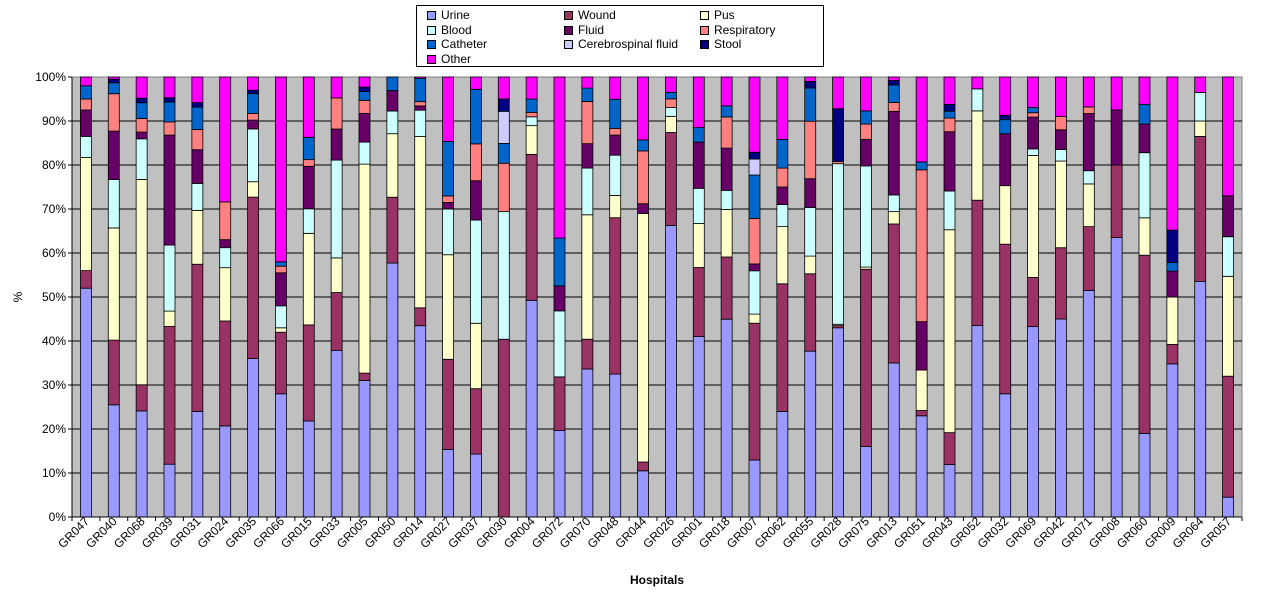  I want to click on bar-stack-gr068, so click(141, 297).